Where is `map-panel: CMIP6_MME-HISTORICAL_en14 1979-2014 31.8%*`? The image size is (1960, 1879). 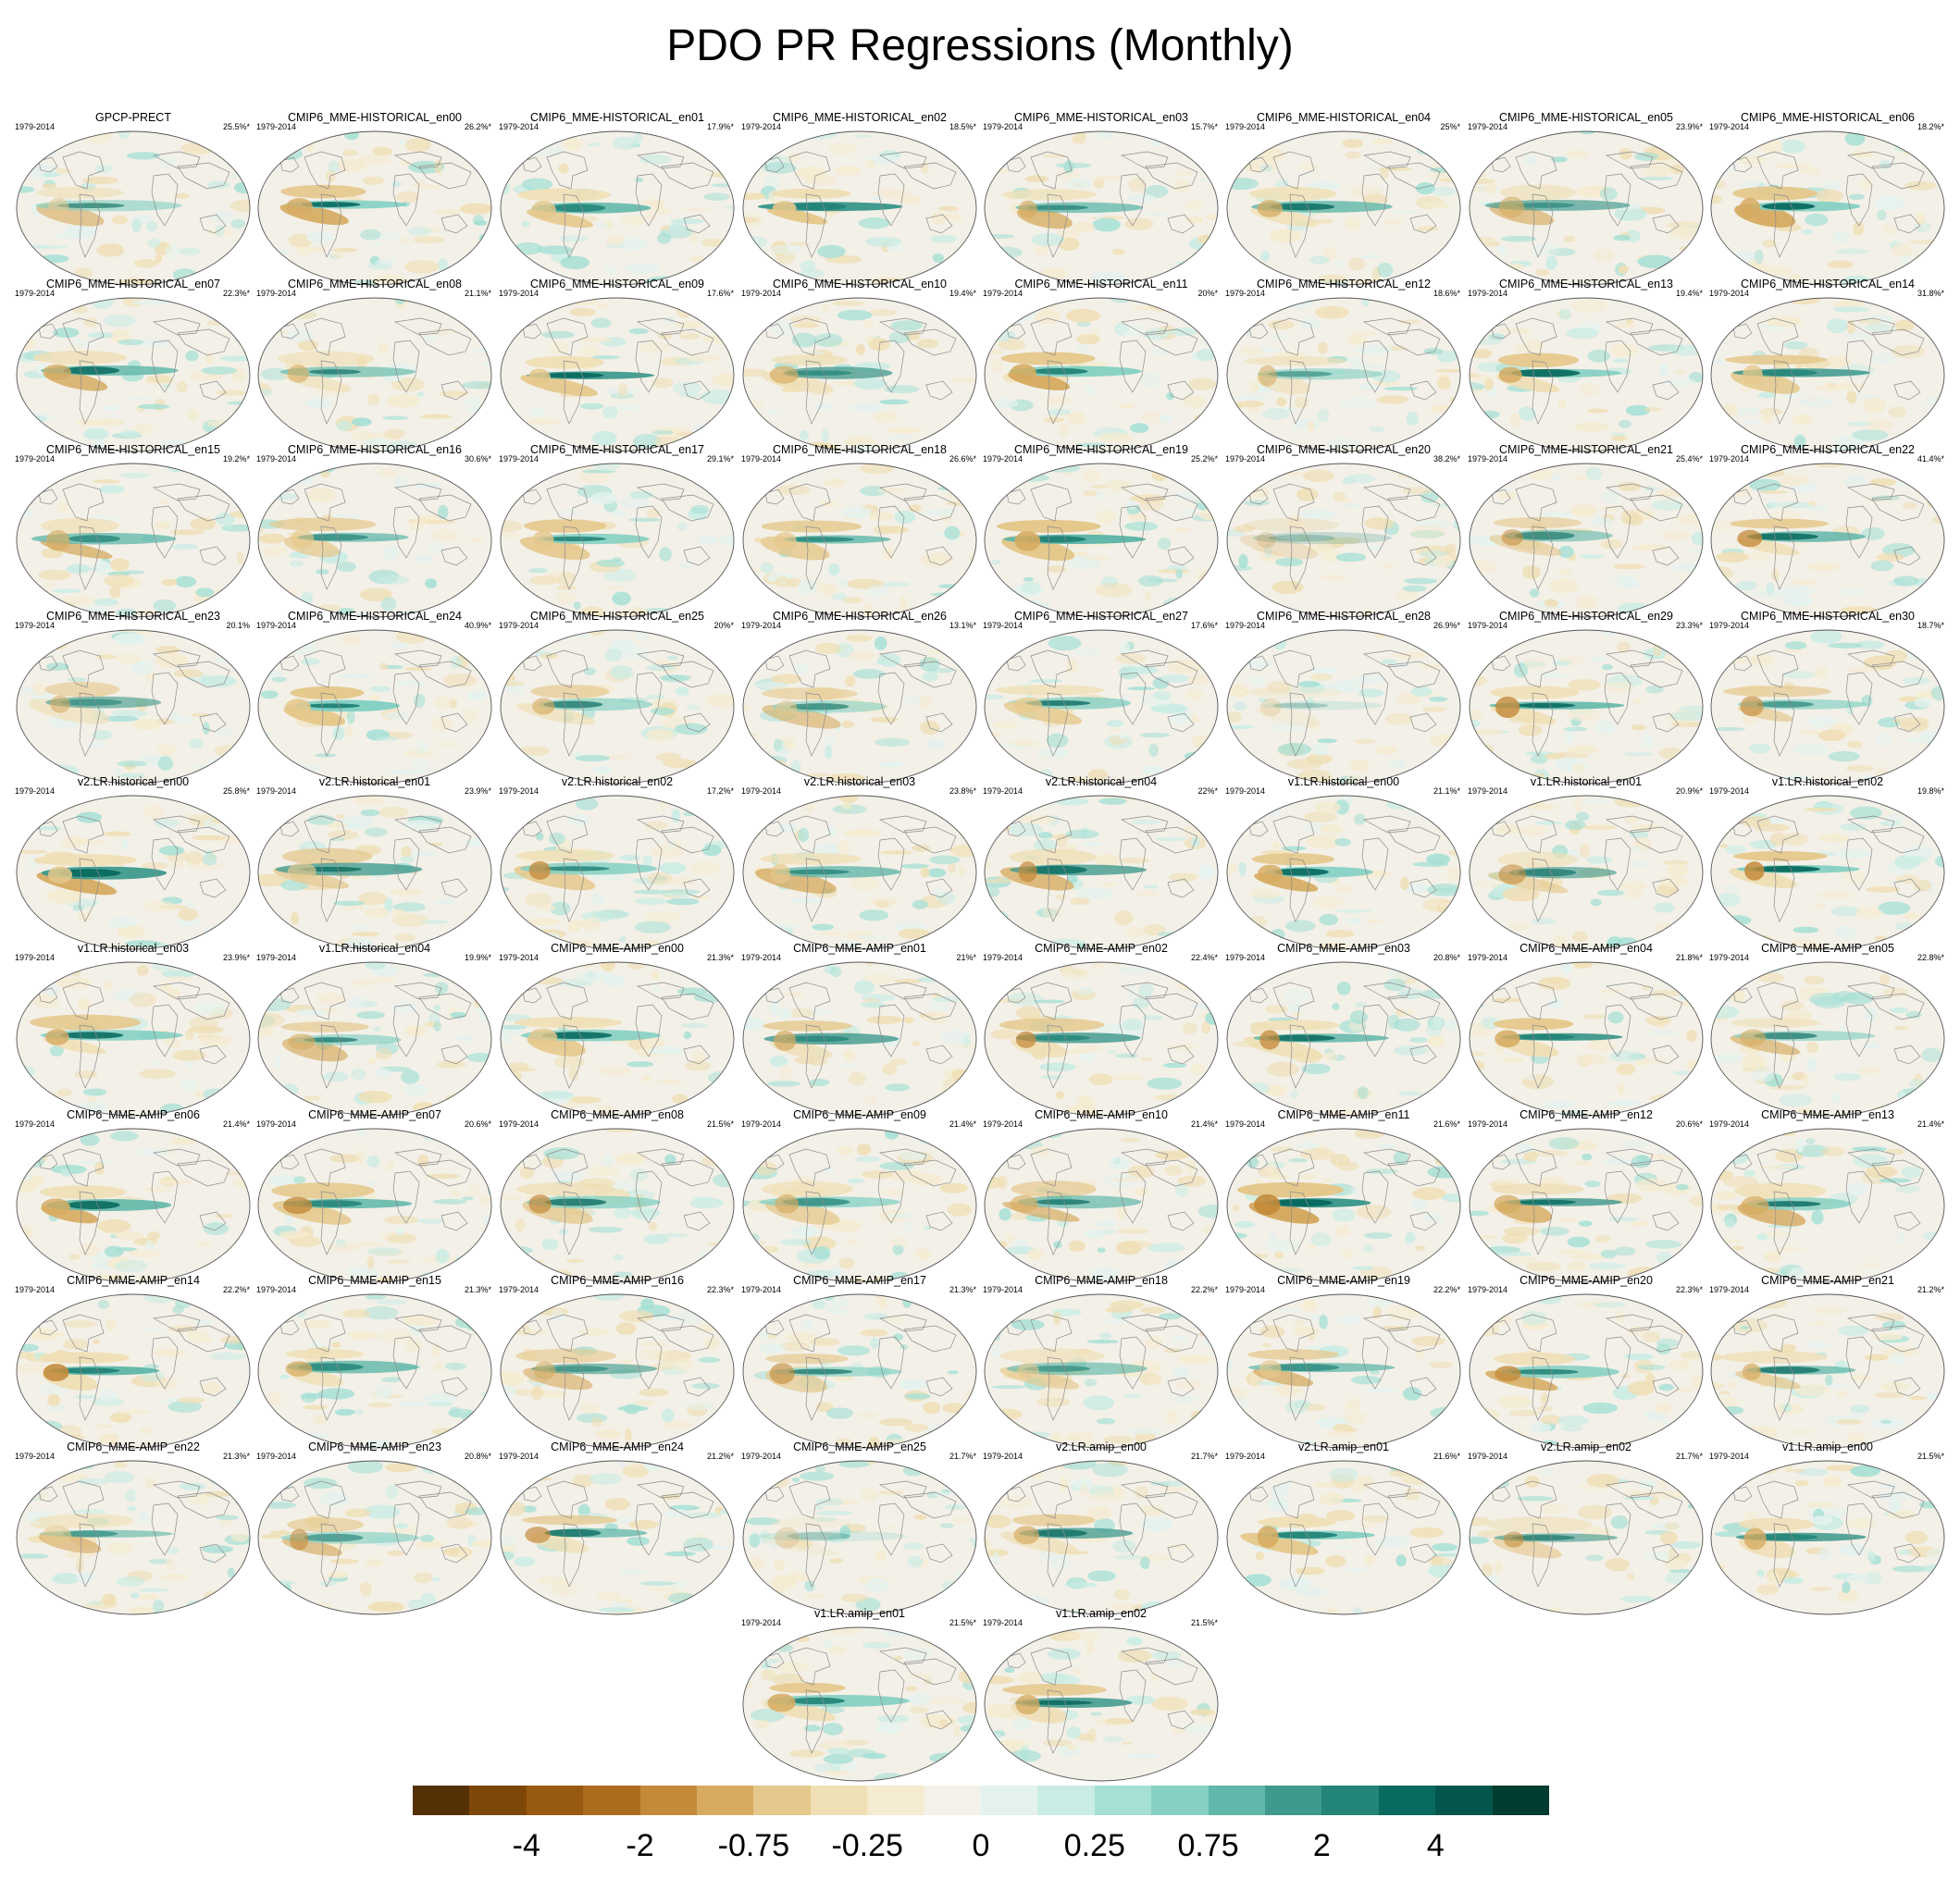
map-panel: CMIP6_MME-HISTORICAL_en14 1979-2014 31.8%* is located at coordinates (1827, 365).